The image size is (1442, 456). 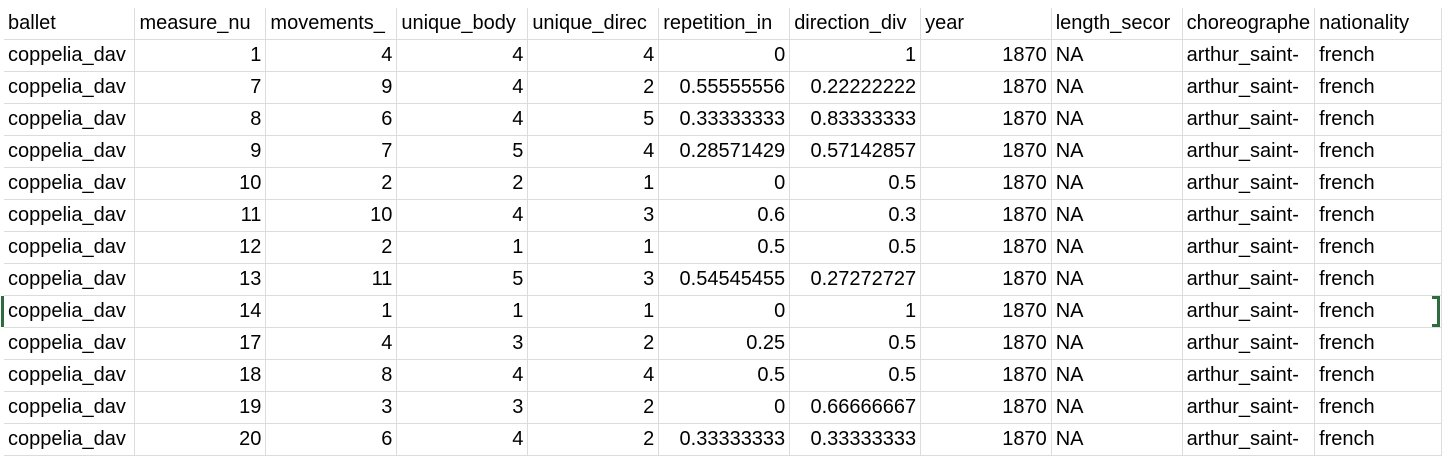 What do you see at coordinates (724, 215) in the screenshot?
I see `table-cell: 0.6` at bounding box center [724, 215].